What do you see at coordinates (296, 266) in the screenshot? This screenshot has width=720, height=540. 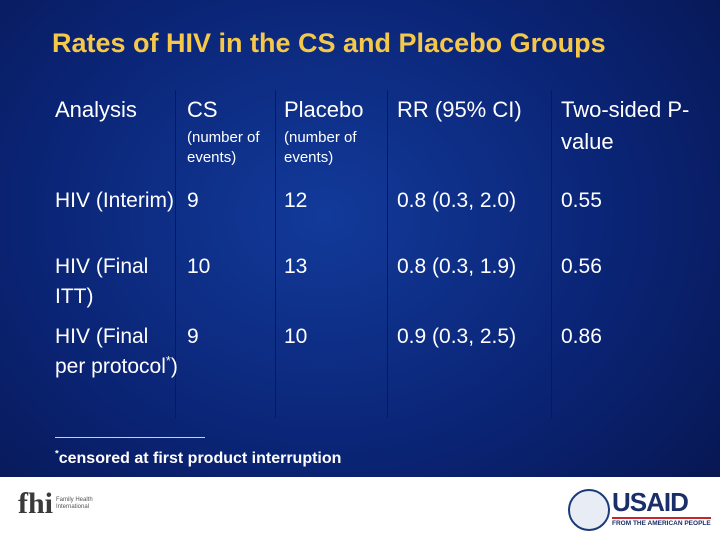 I see `table-cell: 13` at bounding box center [296, 266].